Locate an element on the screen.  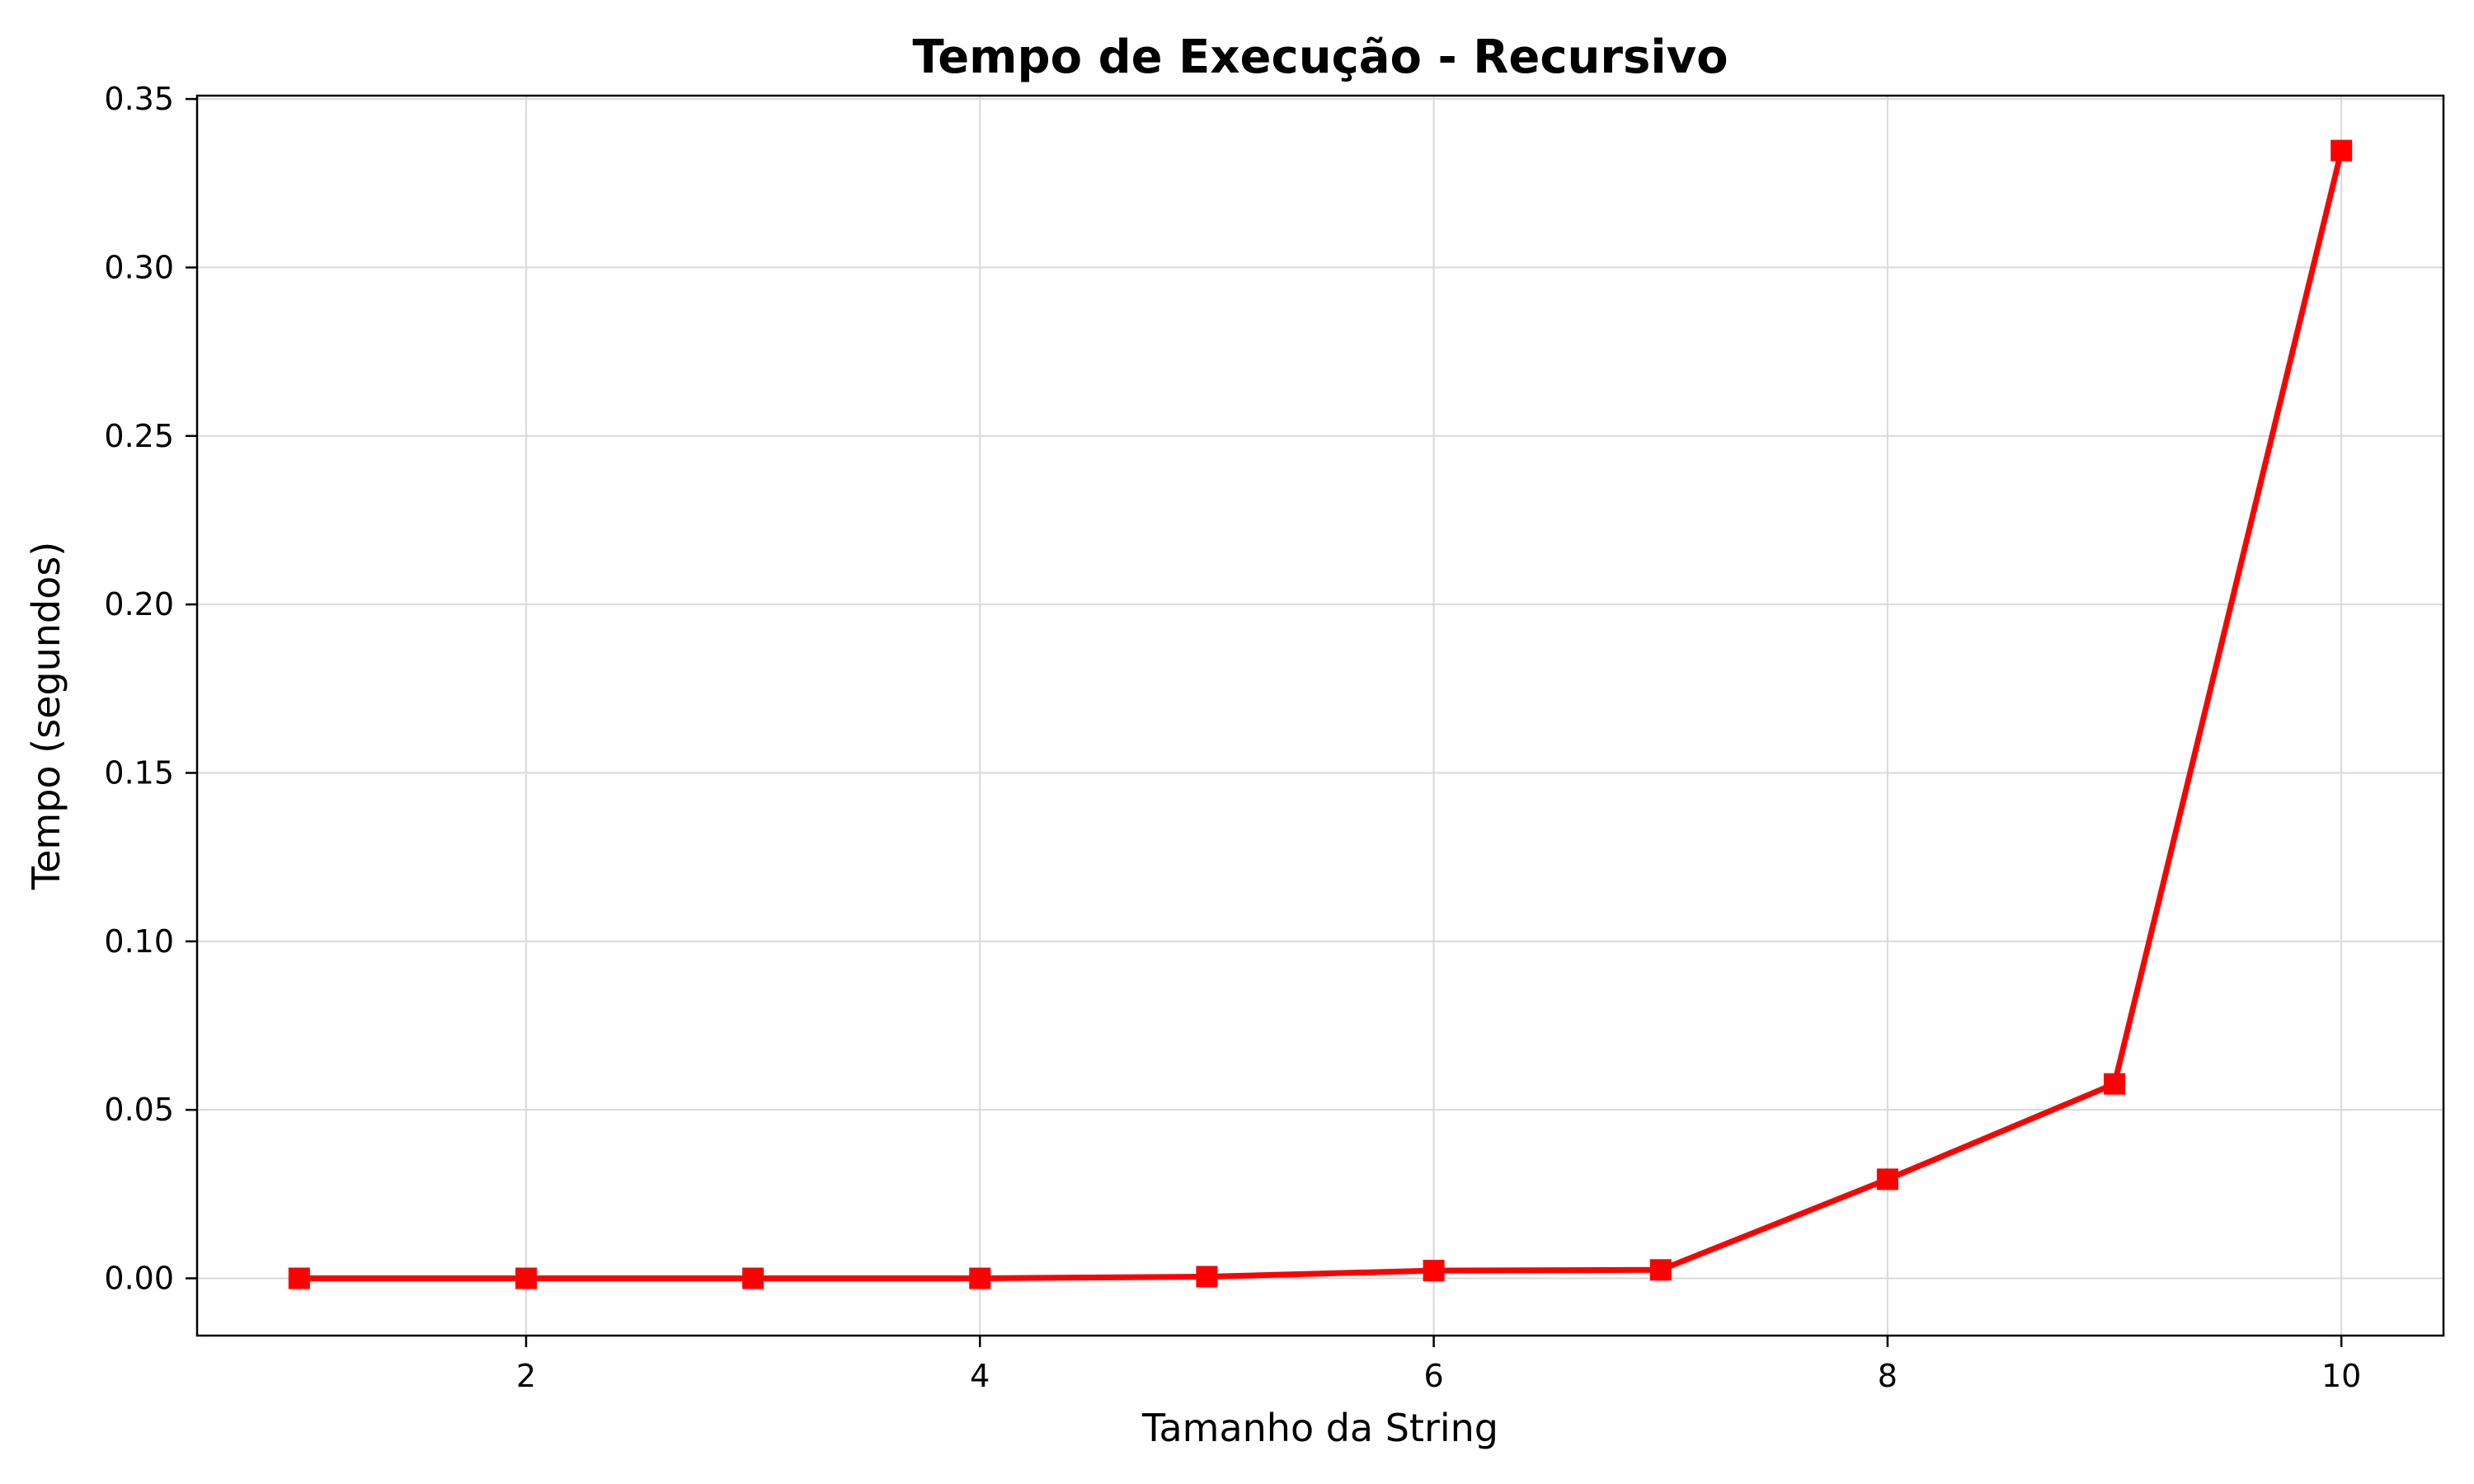
y-tick-label: 0.10 is located at coordinates (139, 942).